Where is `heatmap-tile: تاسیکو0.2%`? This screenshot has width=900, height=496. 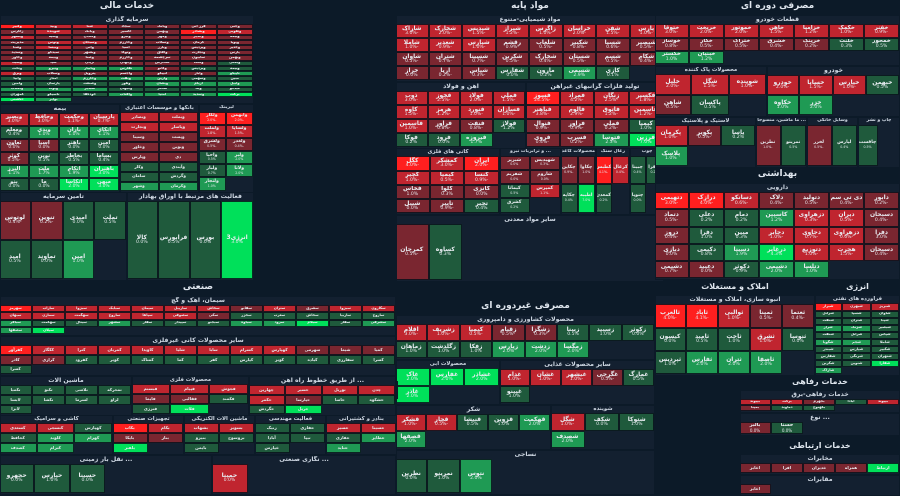 heatmap-tile: تاسیکو0.2% is located at coordinates (53, 94).